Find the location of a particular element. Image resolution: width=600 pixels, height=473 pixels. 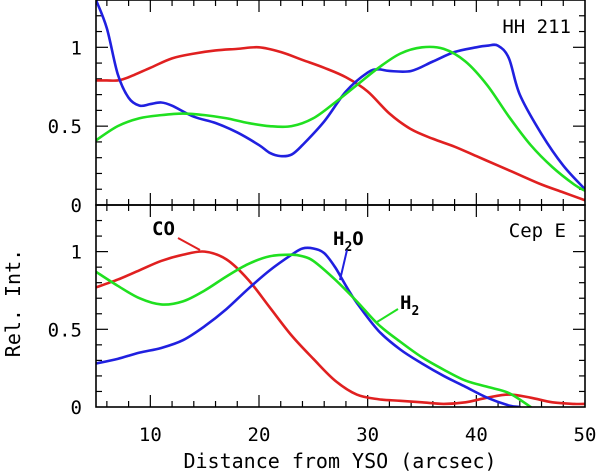

annotation-h2o-leader is located at coordinates (343, 265).